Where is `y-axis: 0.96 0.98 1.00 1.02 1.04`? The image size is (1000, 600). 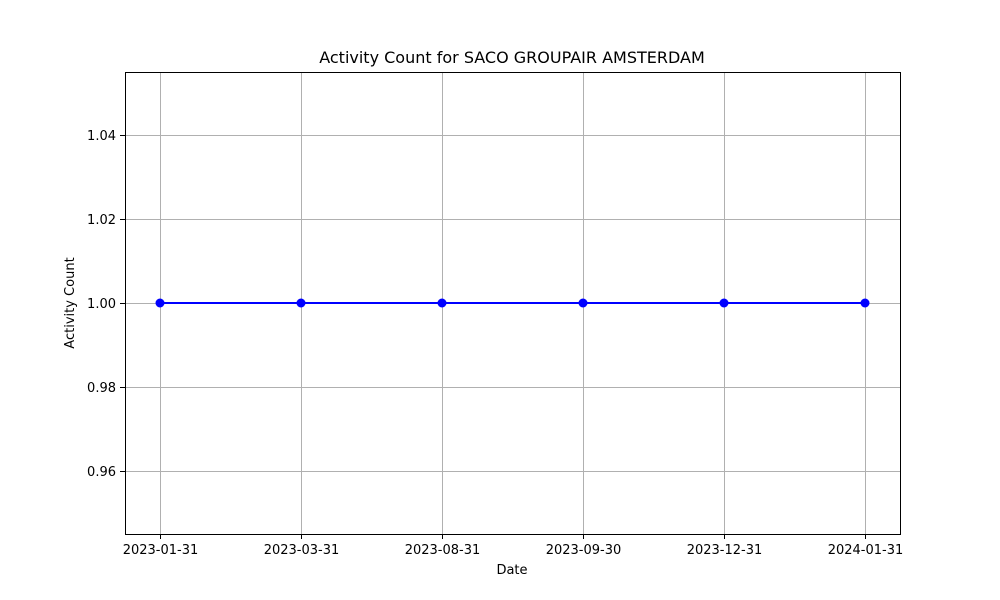
y-axis: 0.96 0.98 1.00 1.02 1.04 is located at coordinates (106, 304).